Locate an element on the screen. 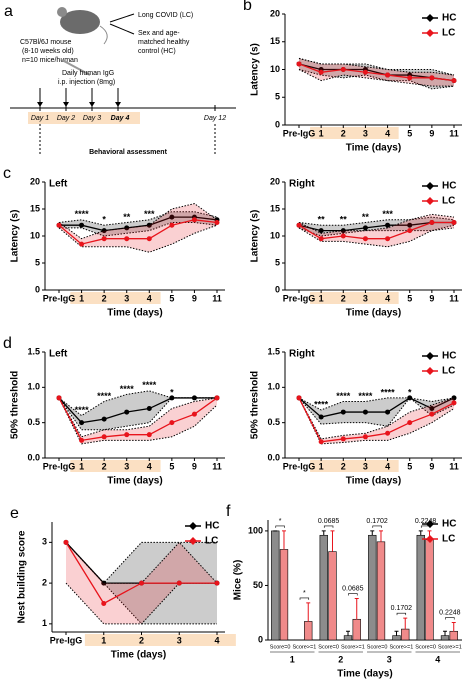  panel-label: f is located at coordinates (228, 511).